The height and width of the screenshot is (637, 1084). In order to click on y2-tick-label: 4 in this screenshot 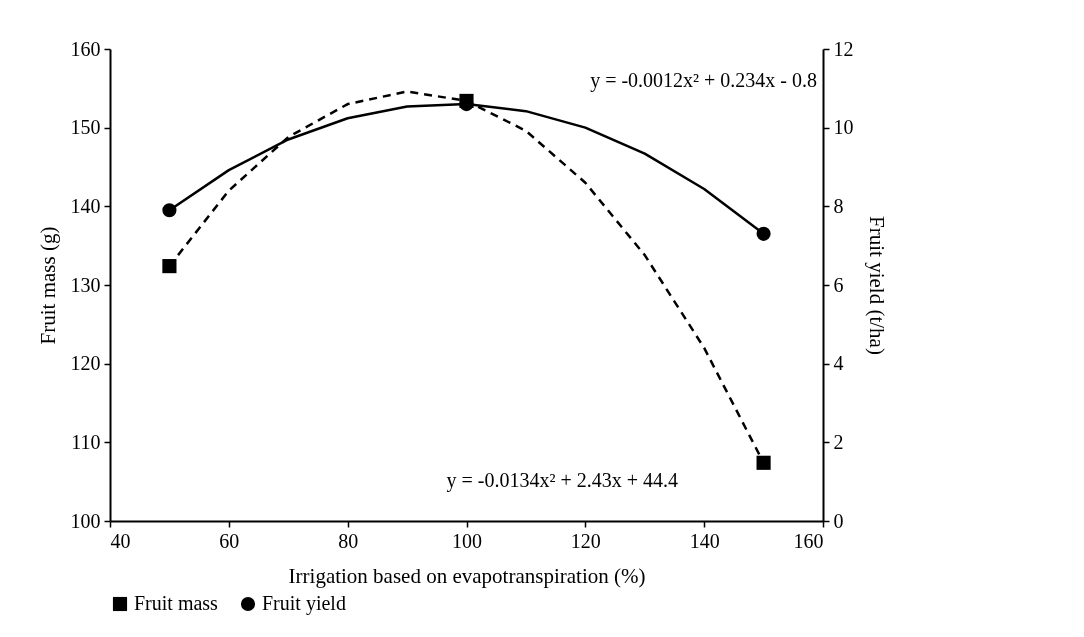, I will do `click(838, 363)`.